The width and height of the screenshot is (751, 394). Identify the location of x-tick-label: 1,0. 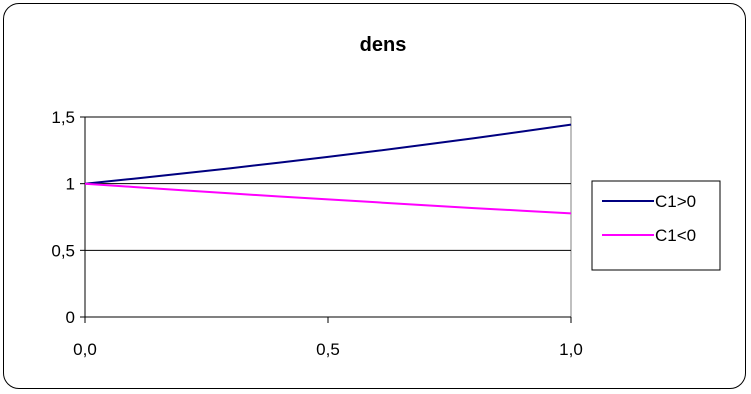
(571, 349).